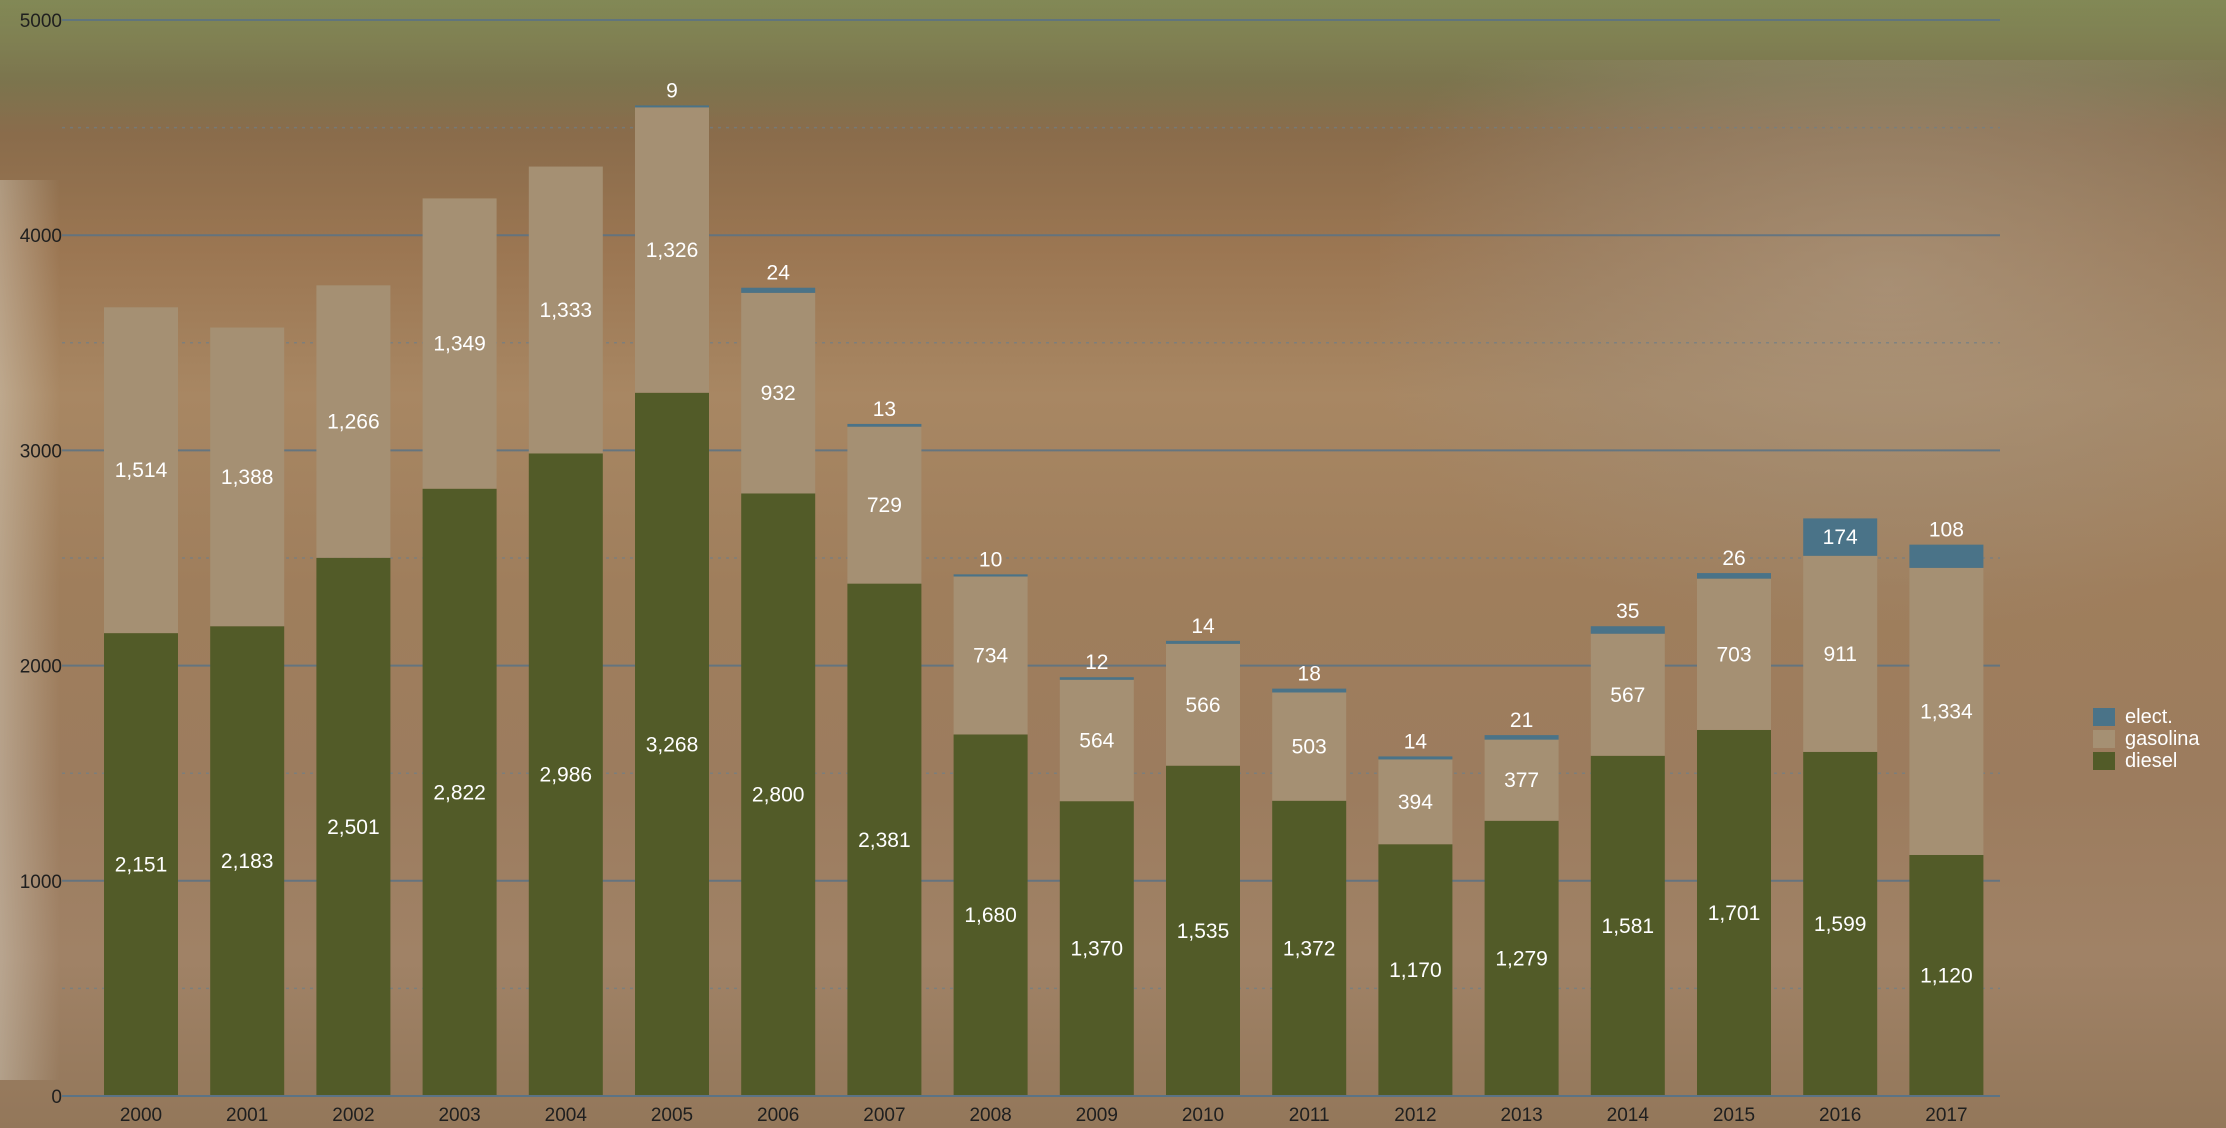 The height and width of the screenshot is (1128, 2226). Describe the element at coordinates (1840, 1115) in the screenshot. I see `x-tick-label: 2016` at that location.